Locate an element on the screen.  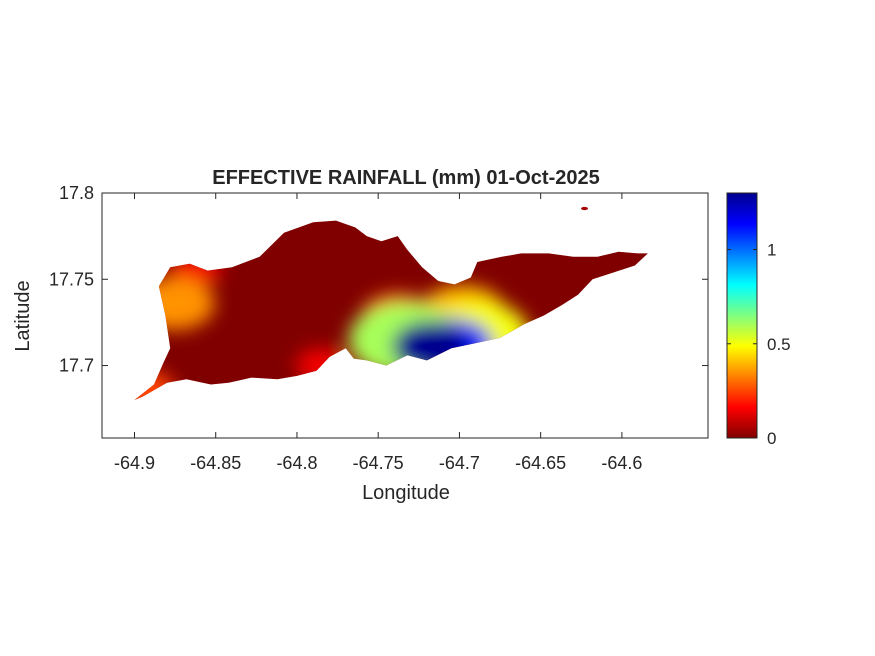
x-tick-label: -64.75 is located at coordinates (378, 463).